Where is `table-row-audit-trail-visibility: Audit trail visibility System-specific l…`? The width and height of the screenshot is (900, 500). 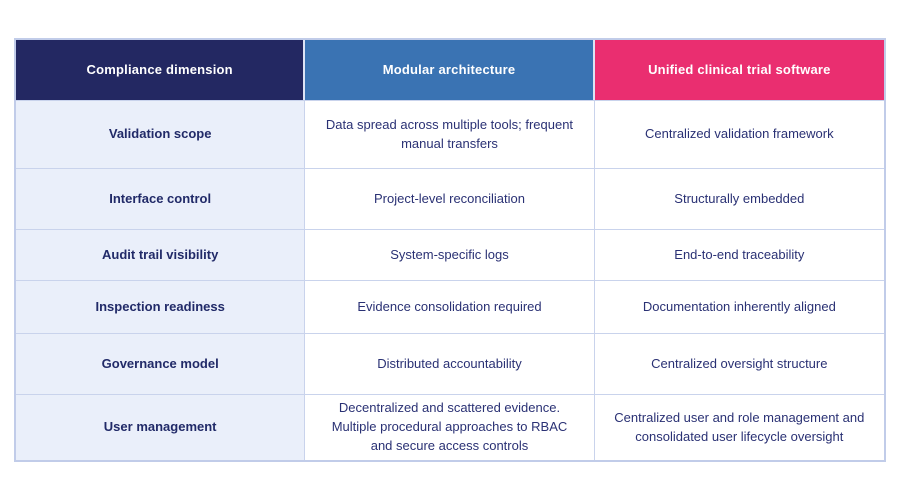
table-row-audit-trail-visibility: Audit trail visibility System-specific l… is located at coordinates (450, 254).